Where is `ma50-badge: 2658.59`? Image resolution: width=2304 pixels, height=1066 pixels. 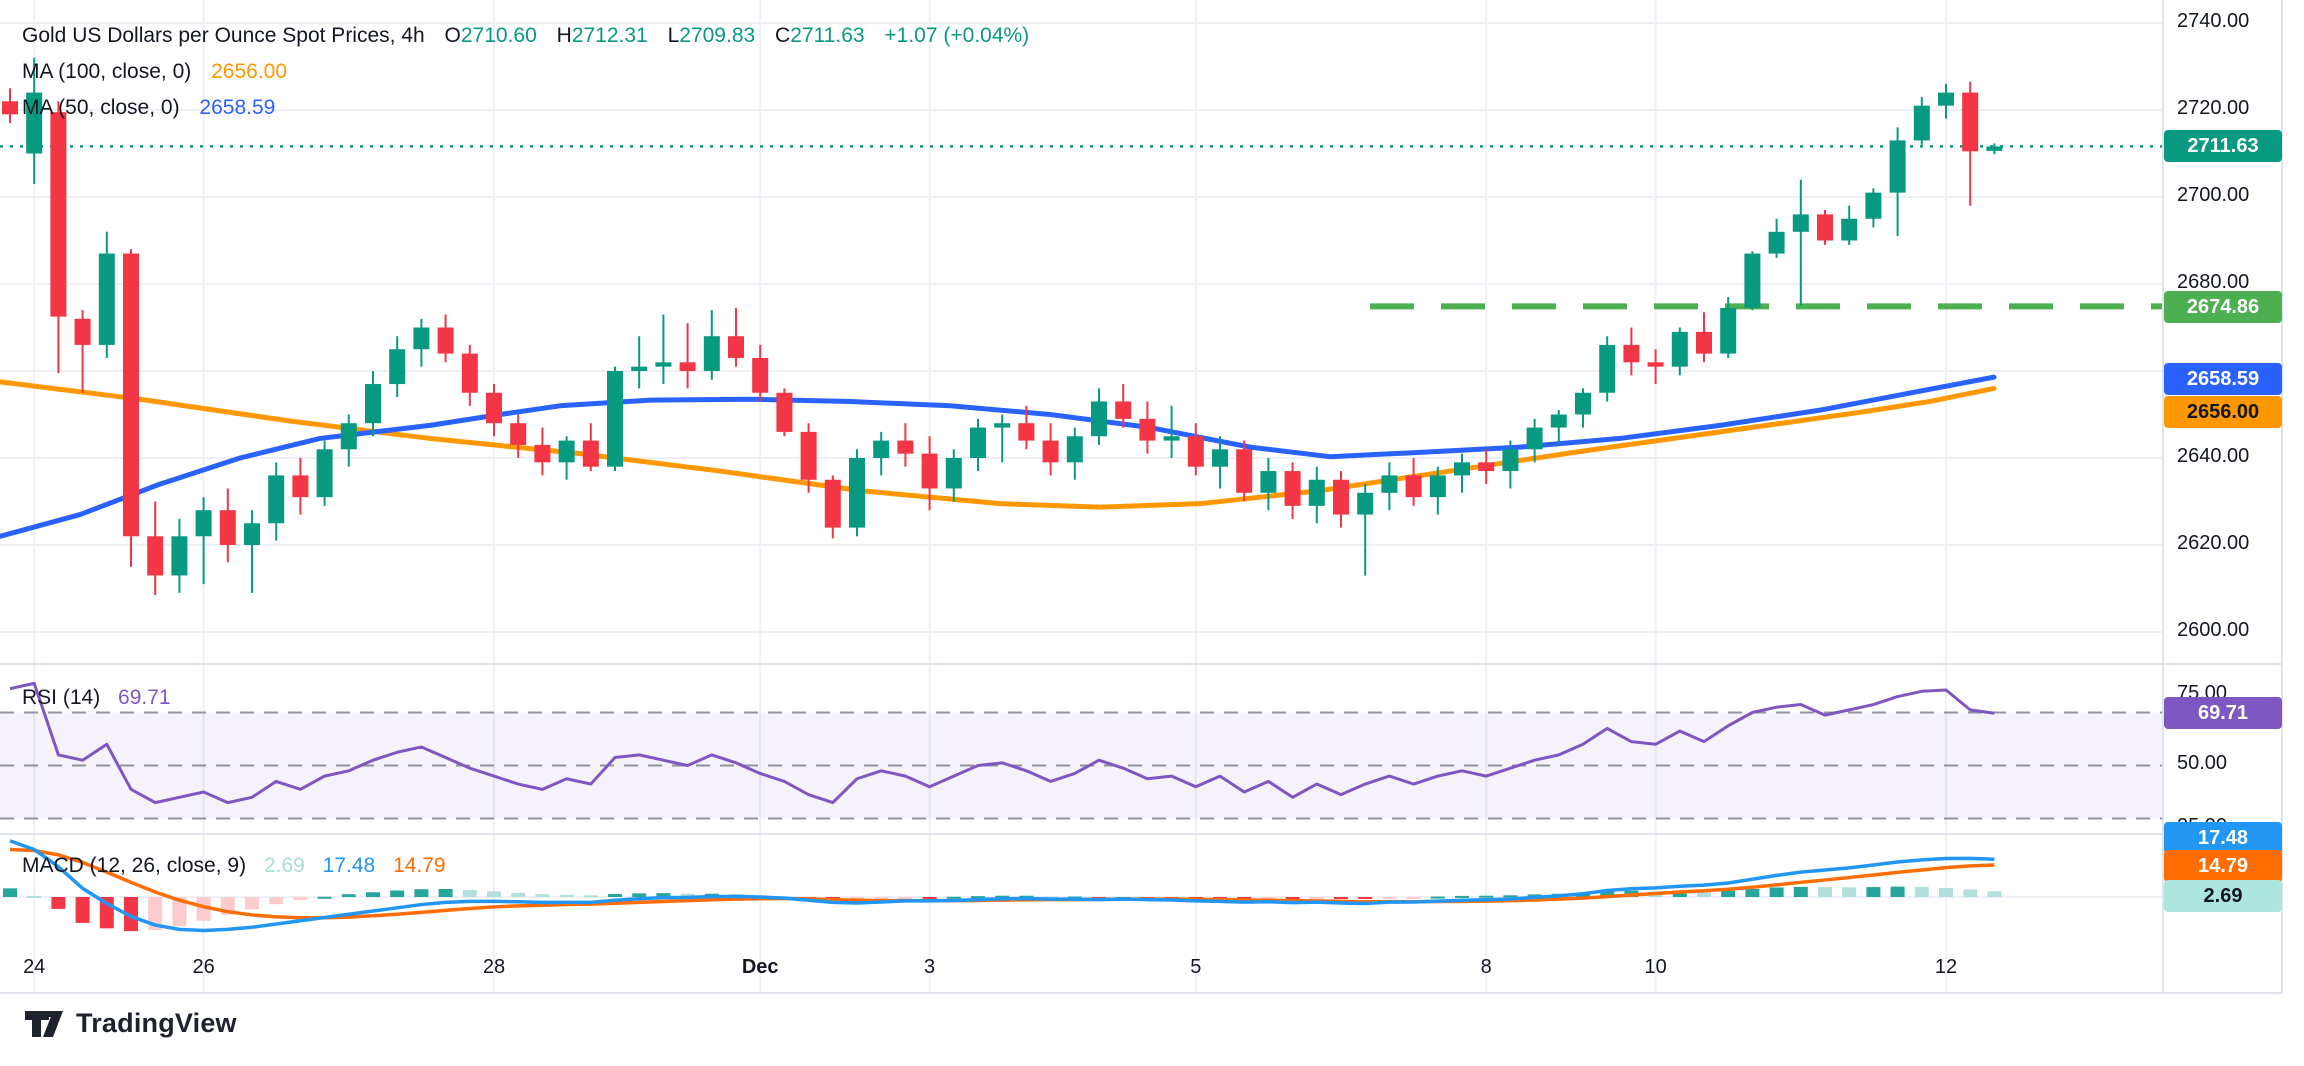
ma50-badge: 2658.59 is located at coordinates (2223, 379).